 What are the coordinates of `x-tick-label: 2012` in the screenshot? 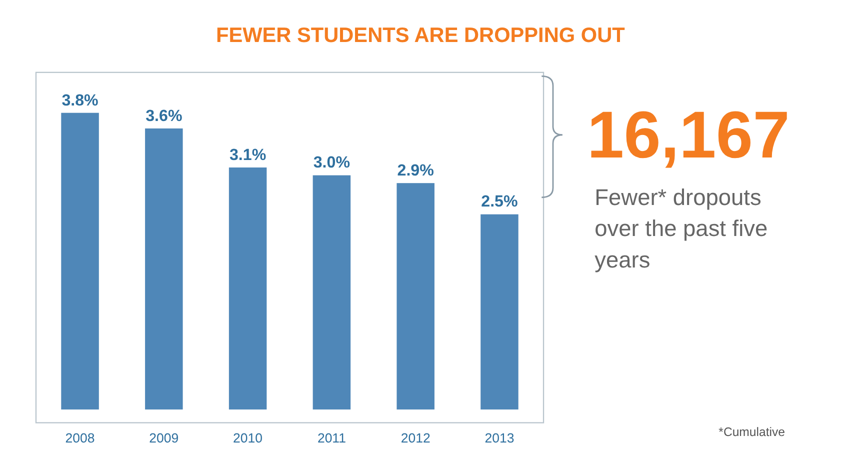 It's located at (415, 438).